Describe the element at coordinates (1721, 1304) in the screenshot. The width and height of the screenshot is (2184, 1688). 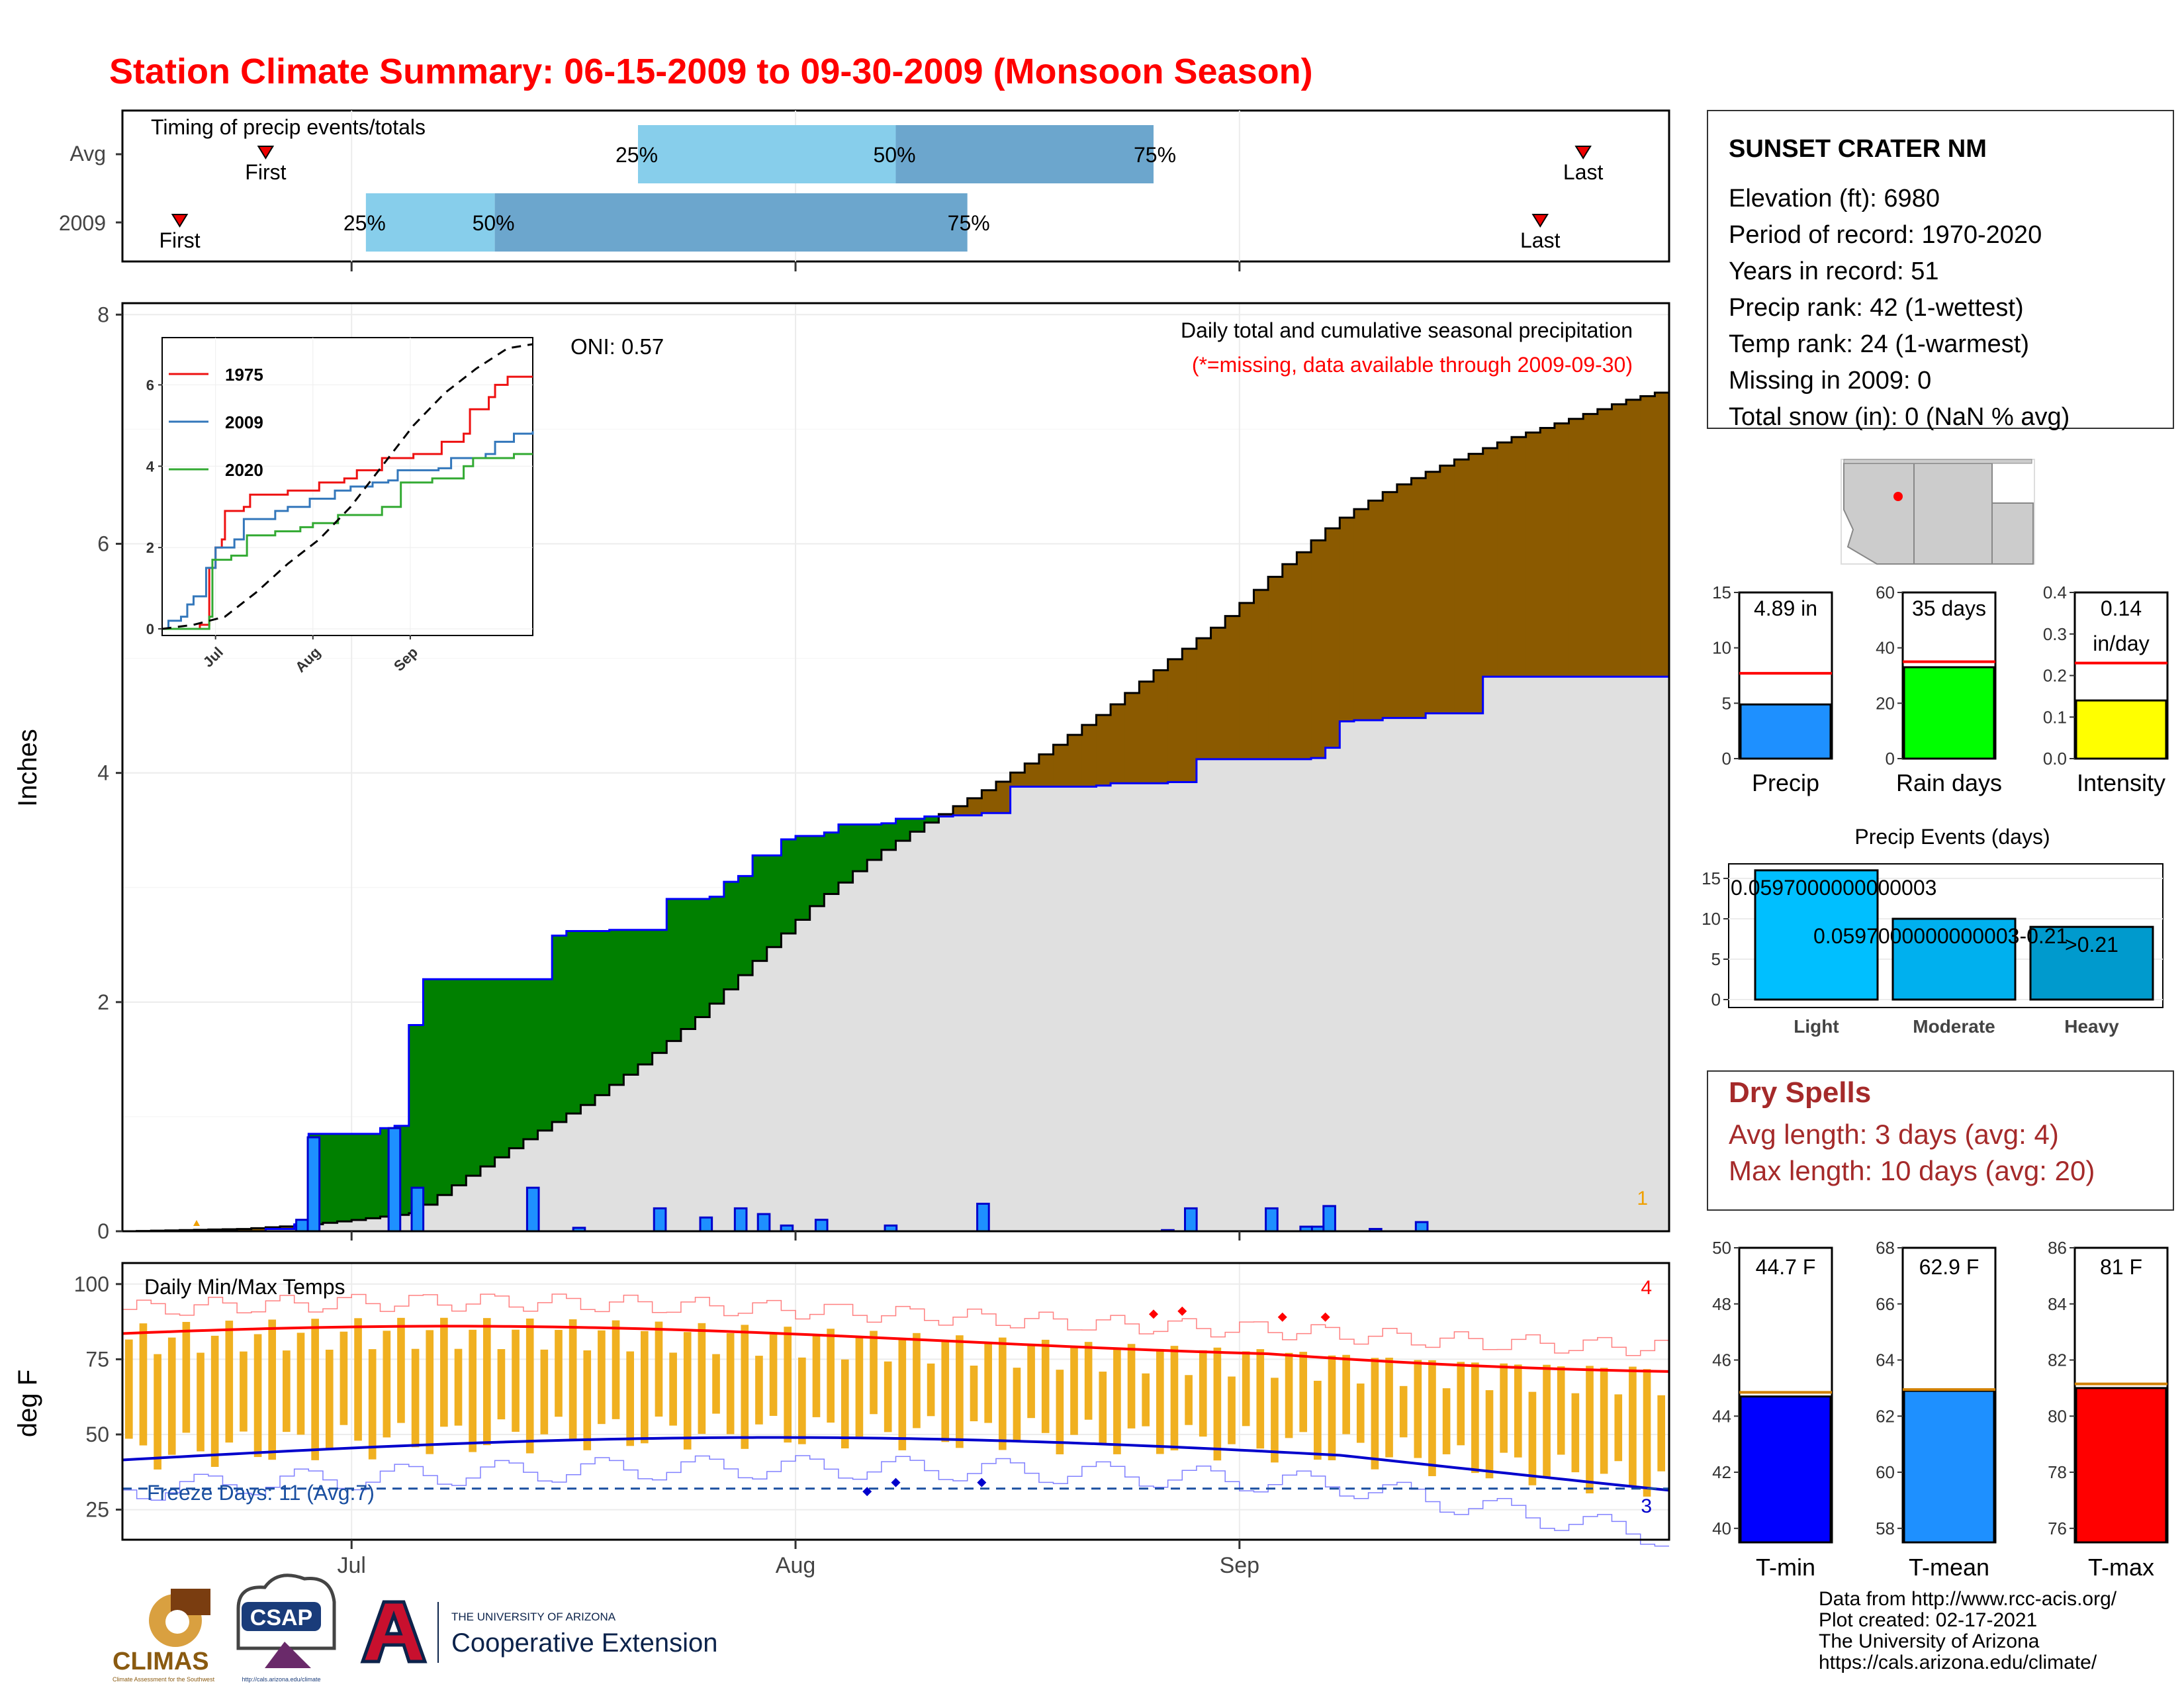
I see `tgauge-ytick-label: 48` at that location.